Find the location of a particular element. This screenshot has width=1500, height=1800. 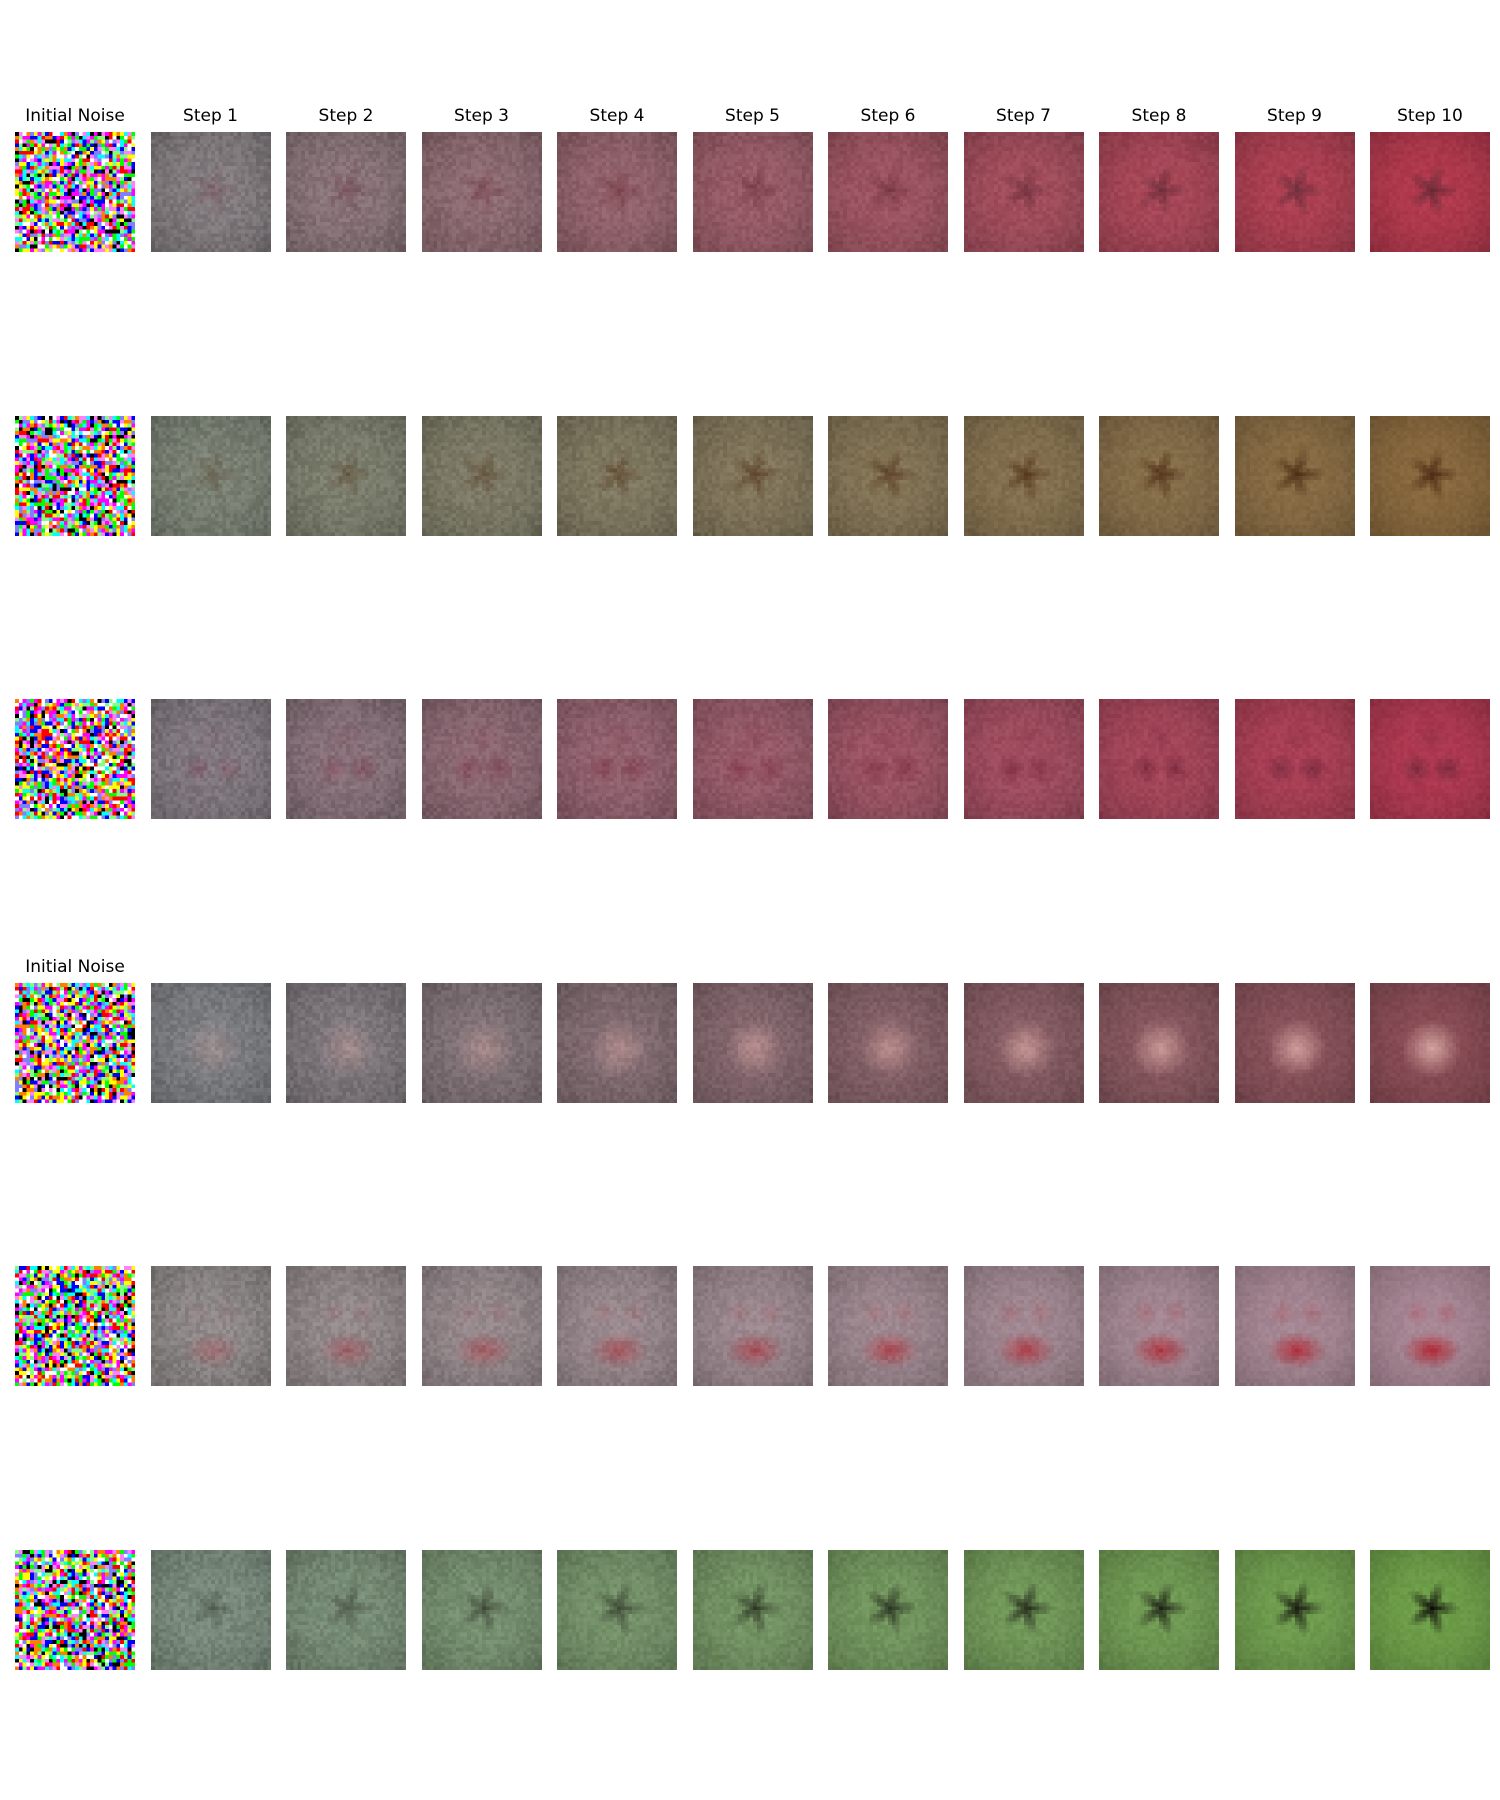

panel-title: Step 1 is located at coordinates (210, 116).